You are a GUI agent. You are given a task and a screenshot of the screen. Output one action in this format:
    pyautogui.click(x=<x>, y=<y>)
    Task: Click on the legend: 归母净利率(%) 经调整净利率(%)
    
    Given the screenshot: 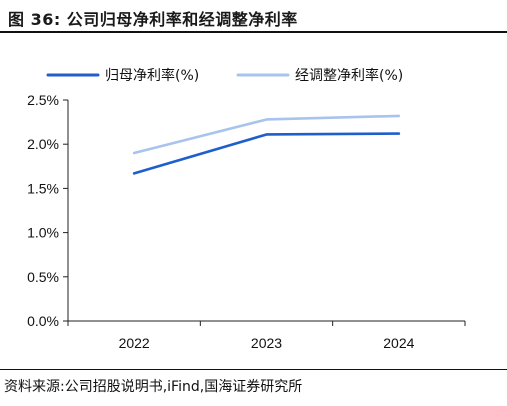 What is the action you would take?
    pyautogui.click(x=224, y=75)
    